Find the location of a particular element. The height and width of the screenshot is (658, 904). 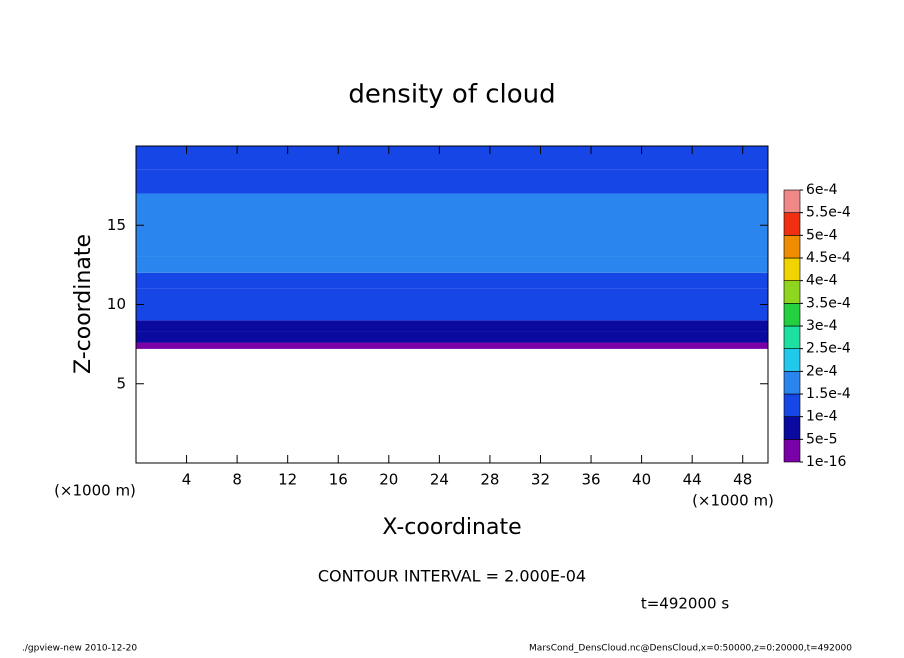

x-tick-label: 24 is located at coordinates (439, 480).